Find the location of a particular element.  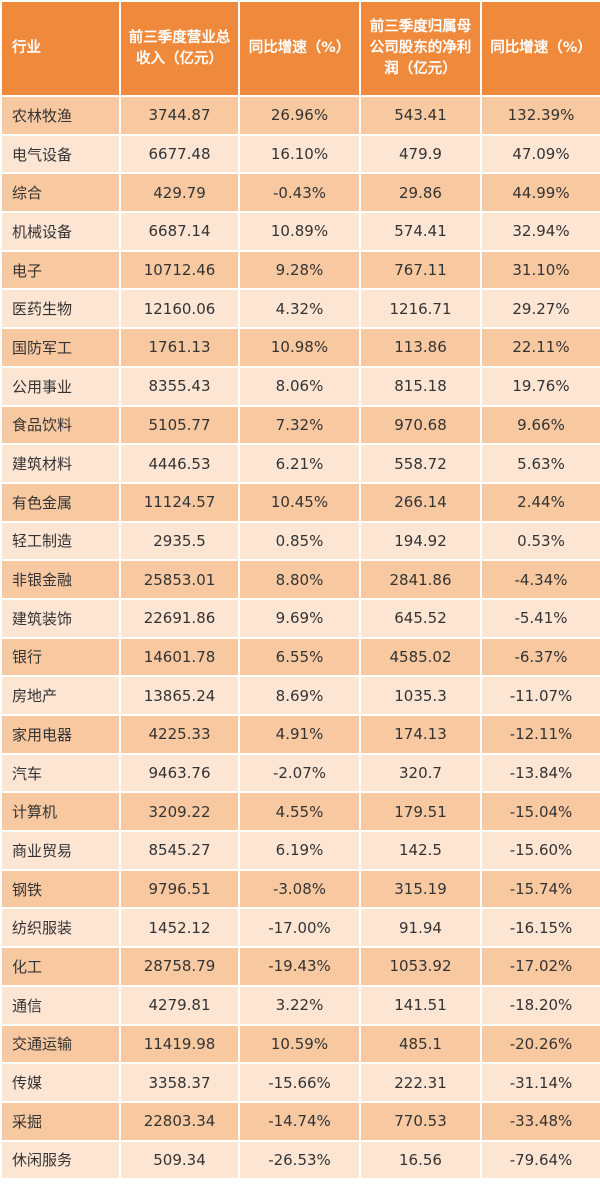

revenue-growth-cell: -14.74% is located at coordinates (299, 1121).